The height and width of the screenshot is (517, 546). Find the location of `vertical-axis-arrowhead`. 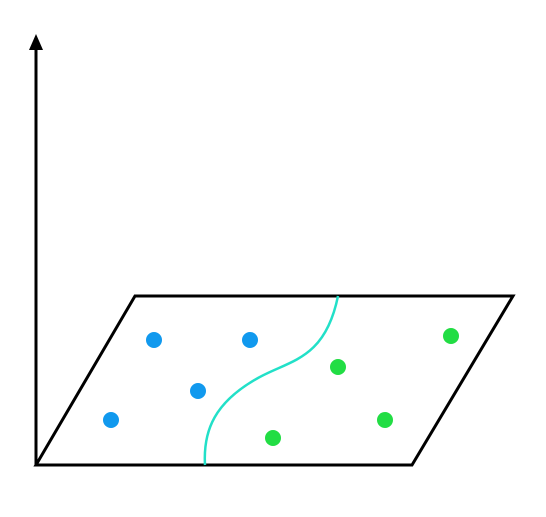

vertical-axis-arrowhead is located at coordinates (36, 42).